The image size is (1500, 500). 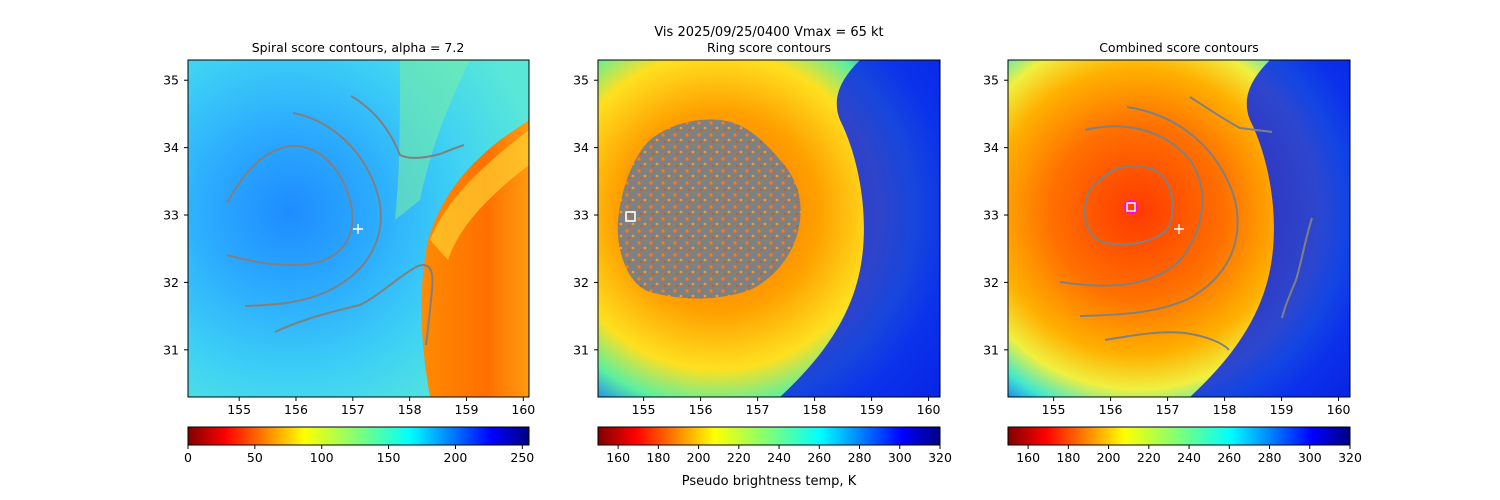 I want to click on ring-marker, so click(x=630, y=216).